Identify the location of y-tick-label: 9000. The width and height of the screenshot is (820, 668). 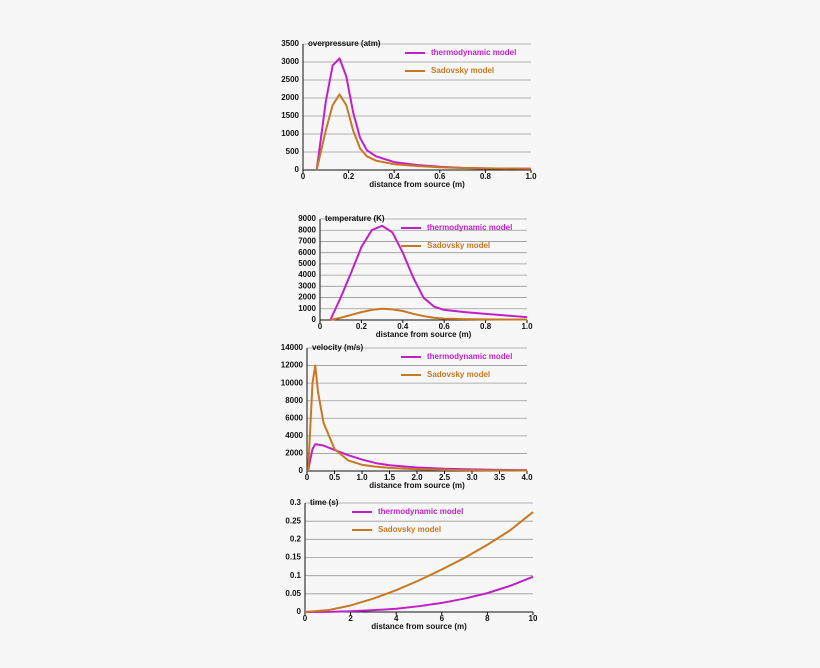
(307, 218).